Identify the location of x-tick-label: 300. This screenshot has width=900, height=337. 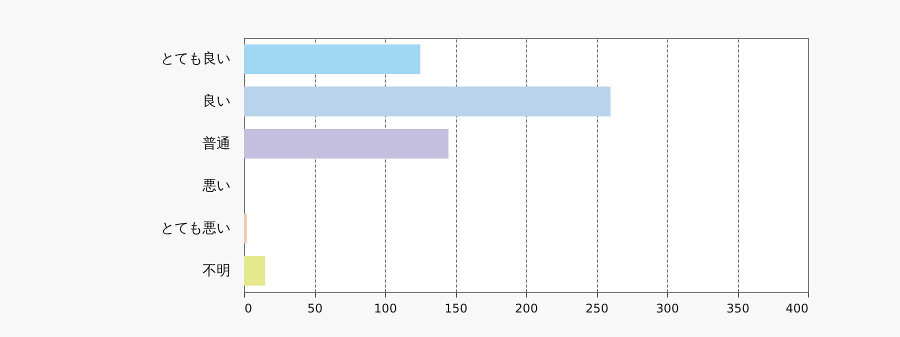
(667, 309).